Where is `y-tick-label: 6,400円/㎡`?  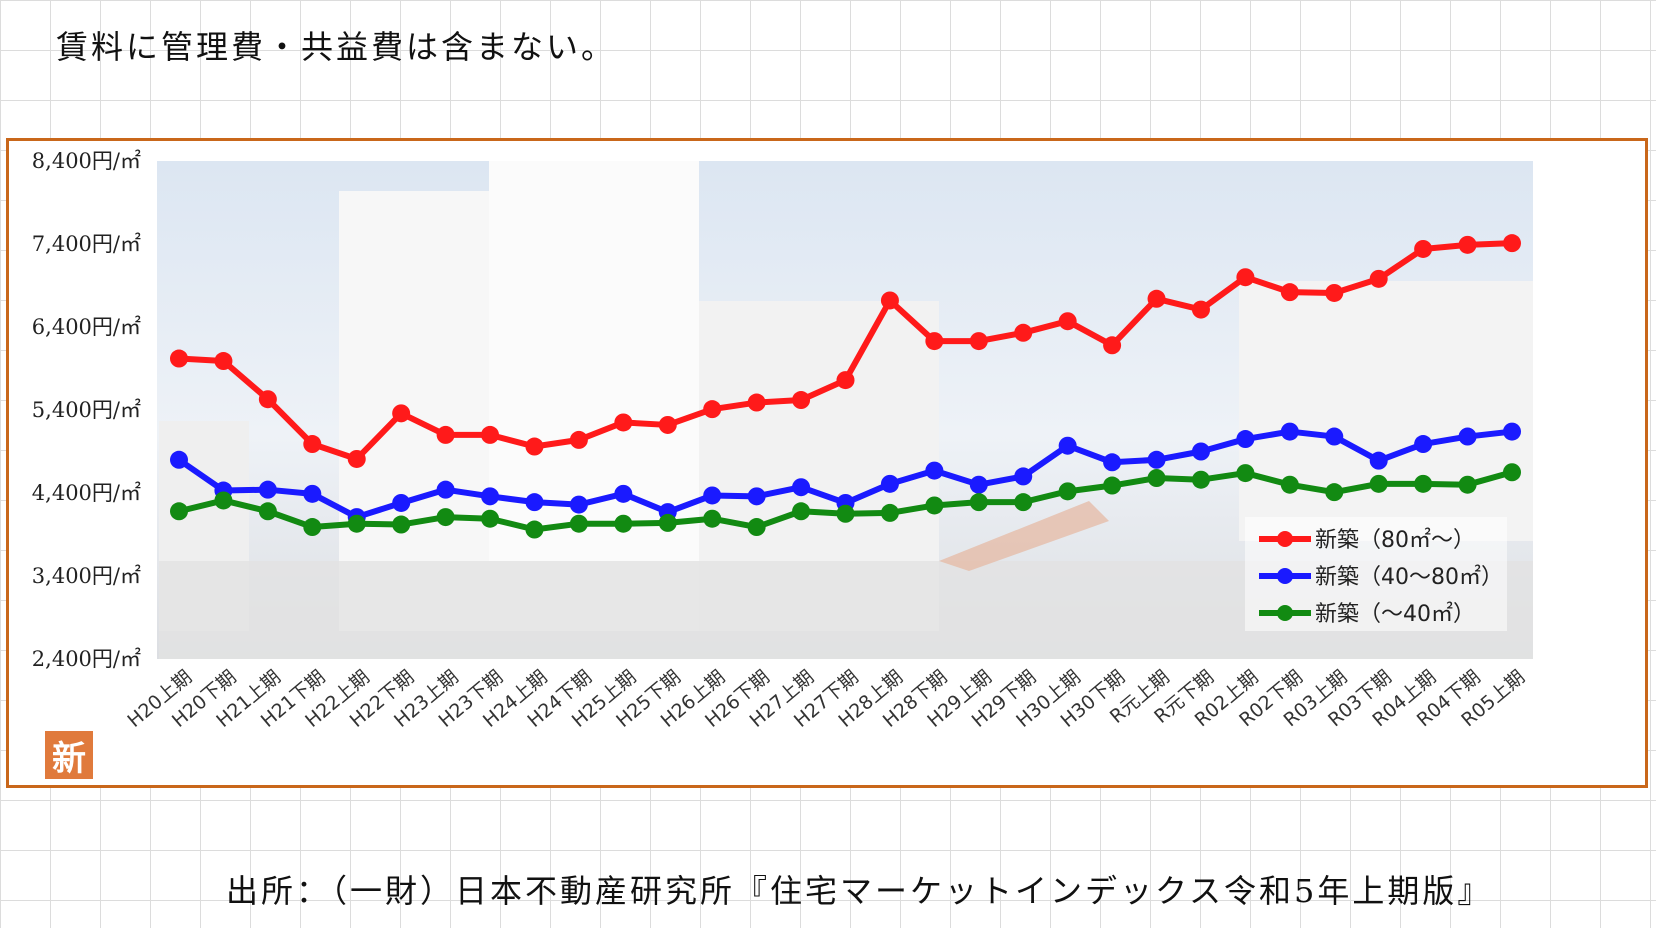
y-tick-label: 6,400円/㎡ is located at coordinates (86, 327).